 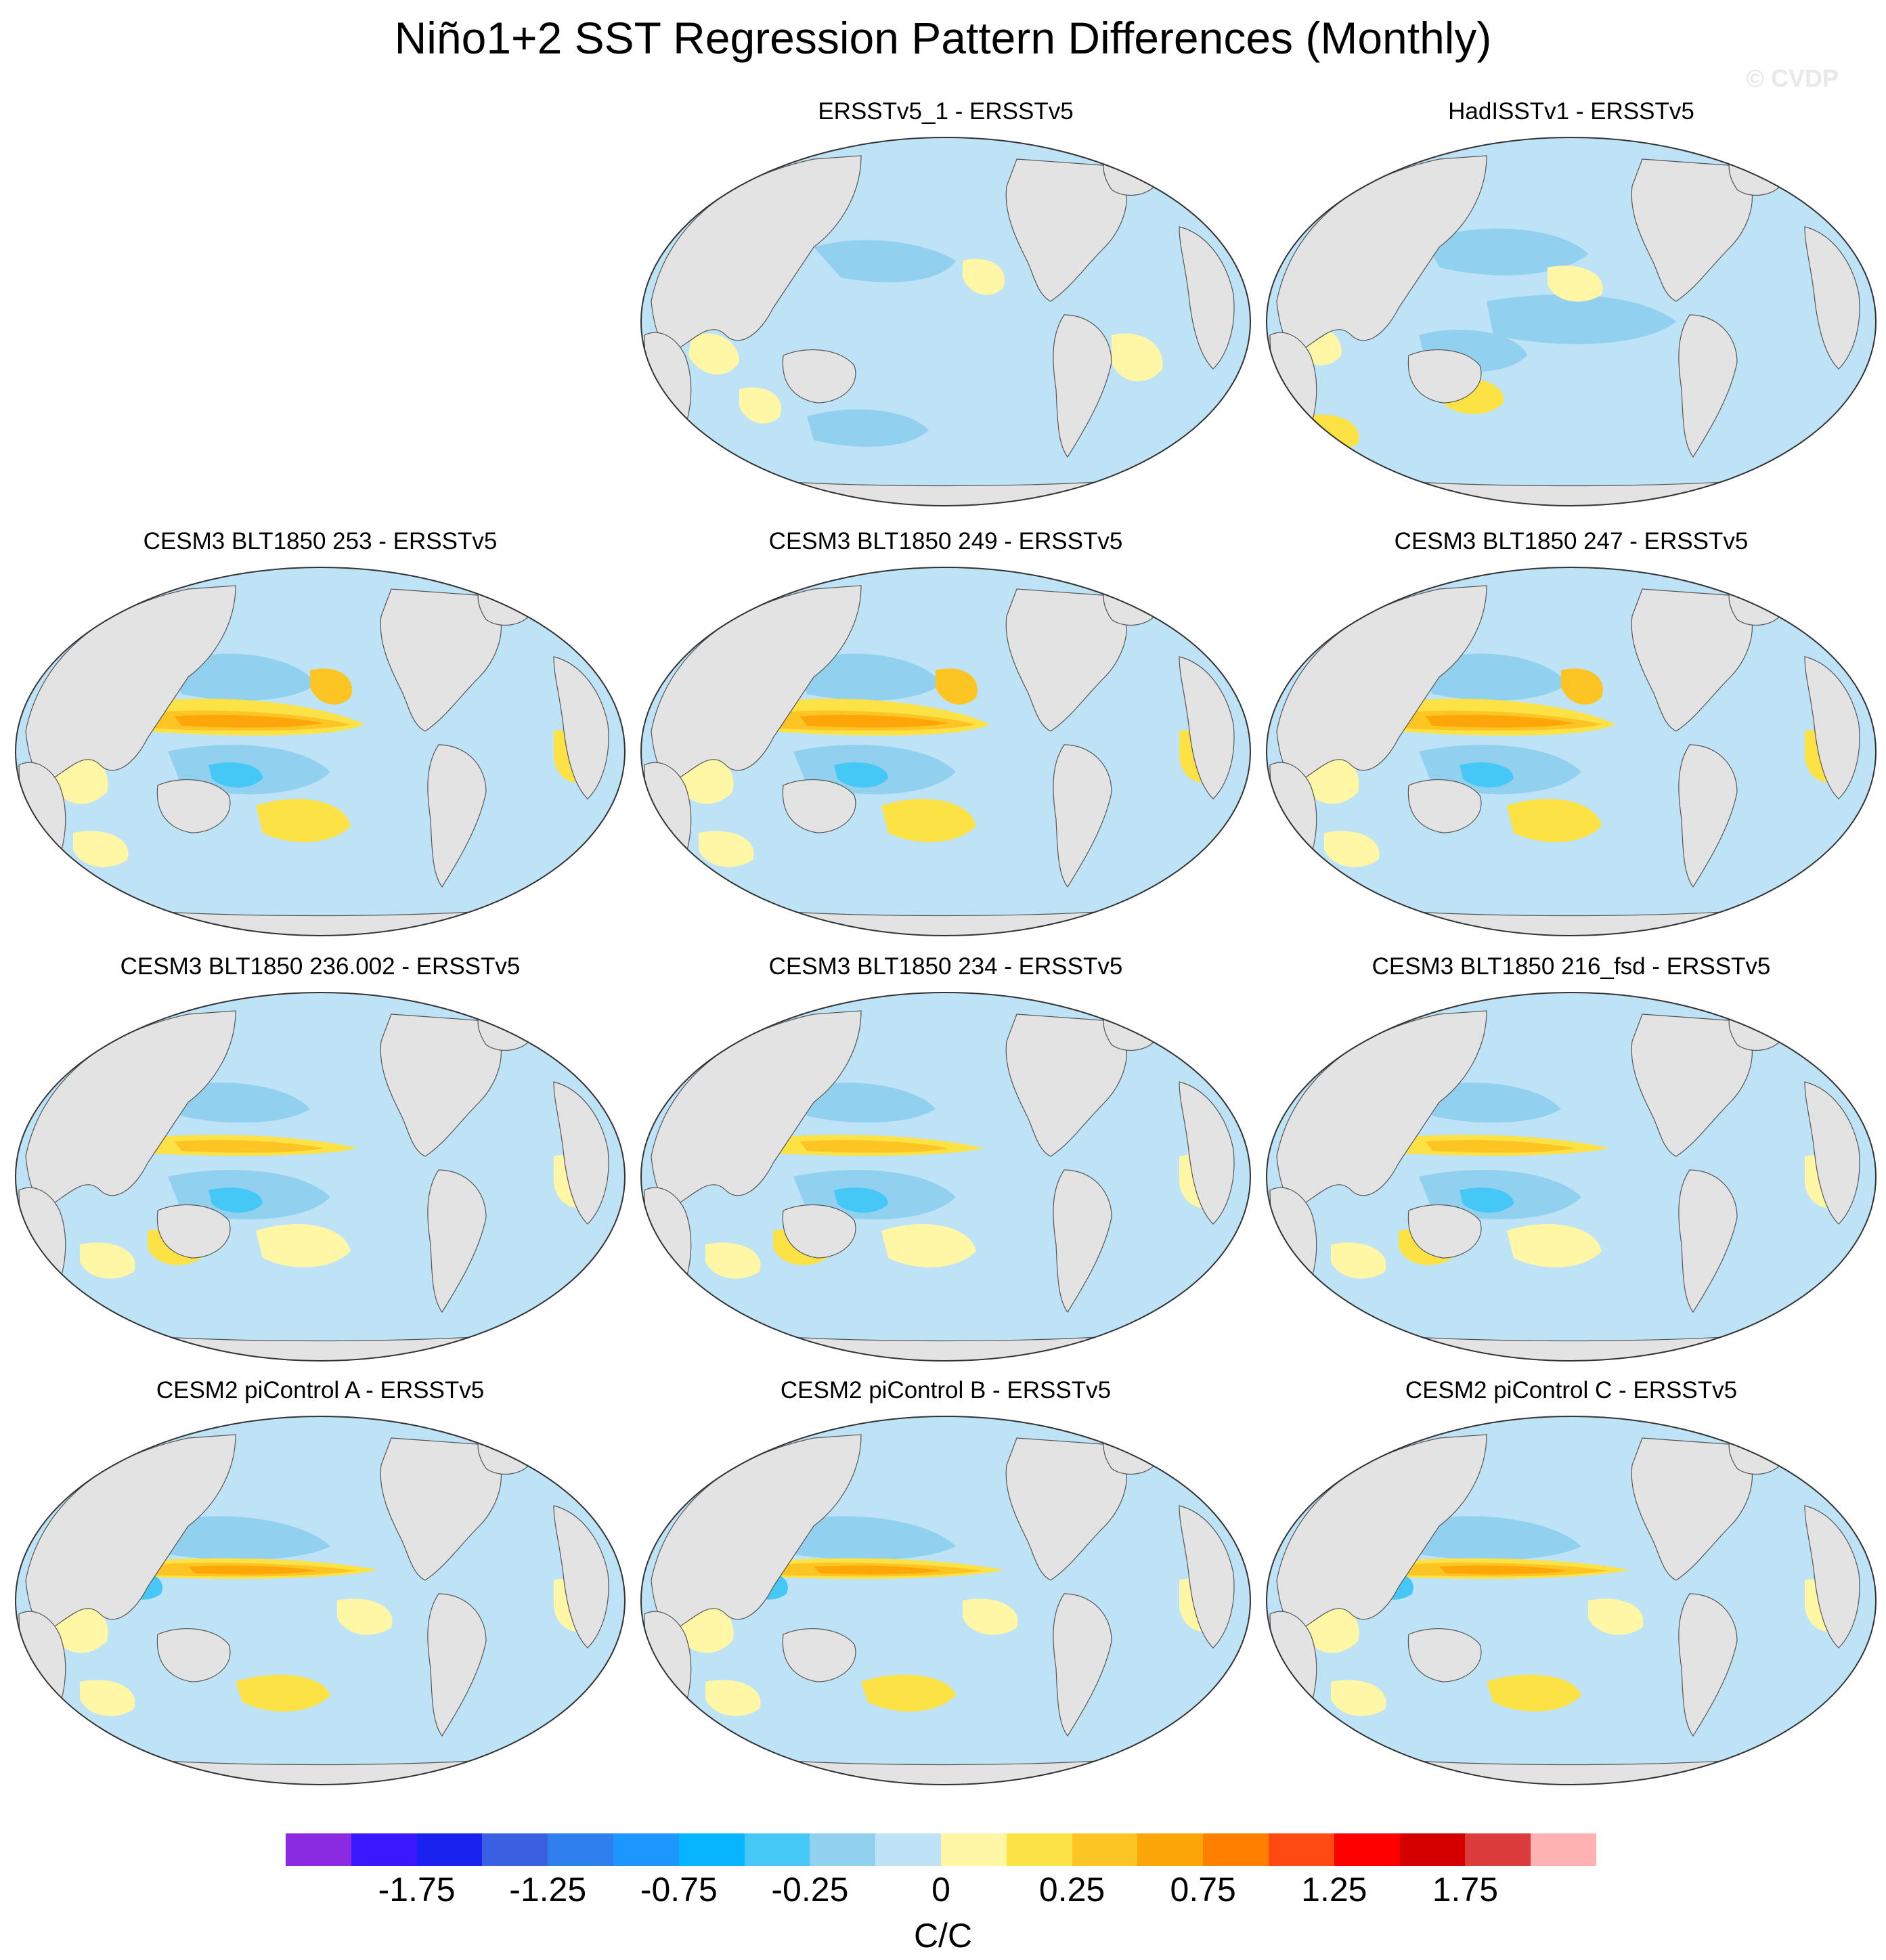 I want to click on map-panel: ERSSTv5_1 - ERSSTv5, so click(x=946, y=304).